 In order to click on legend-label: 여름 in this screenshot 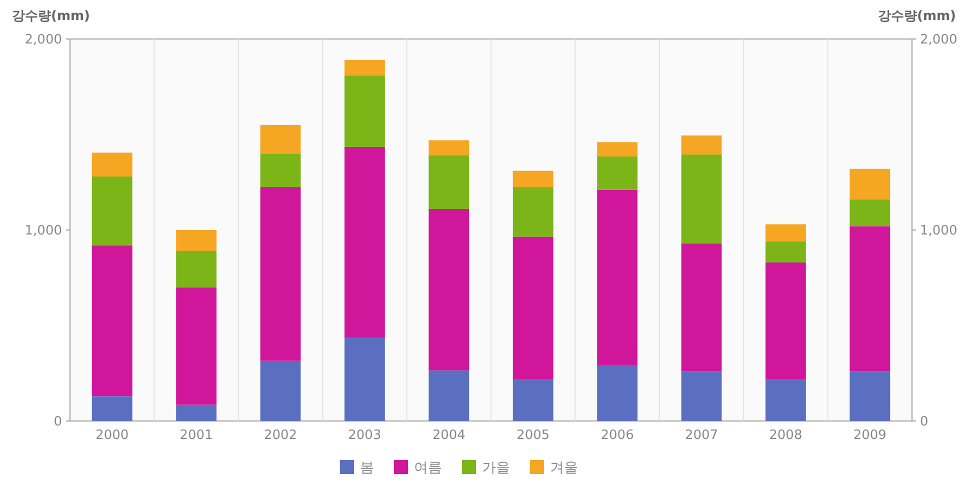, I will do `click(428, 468)`.